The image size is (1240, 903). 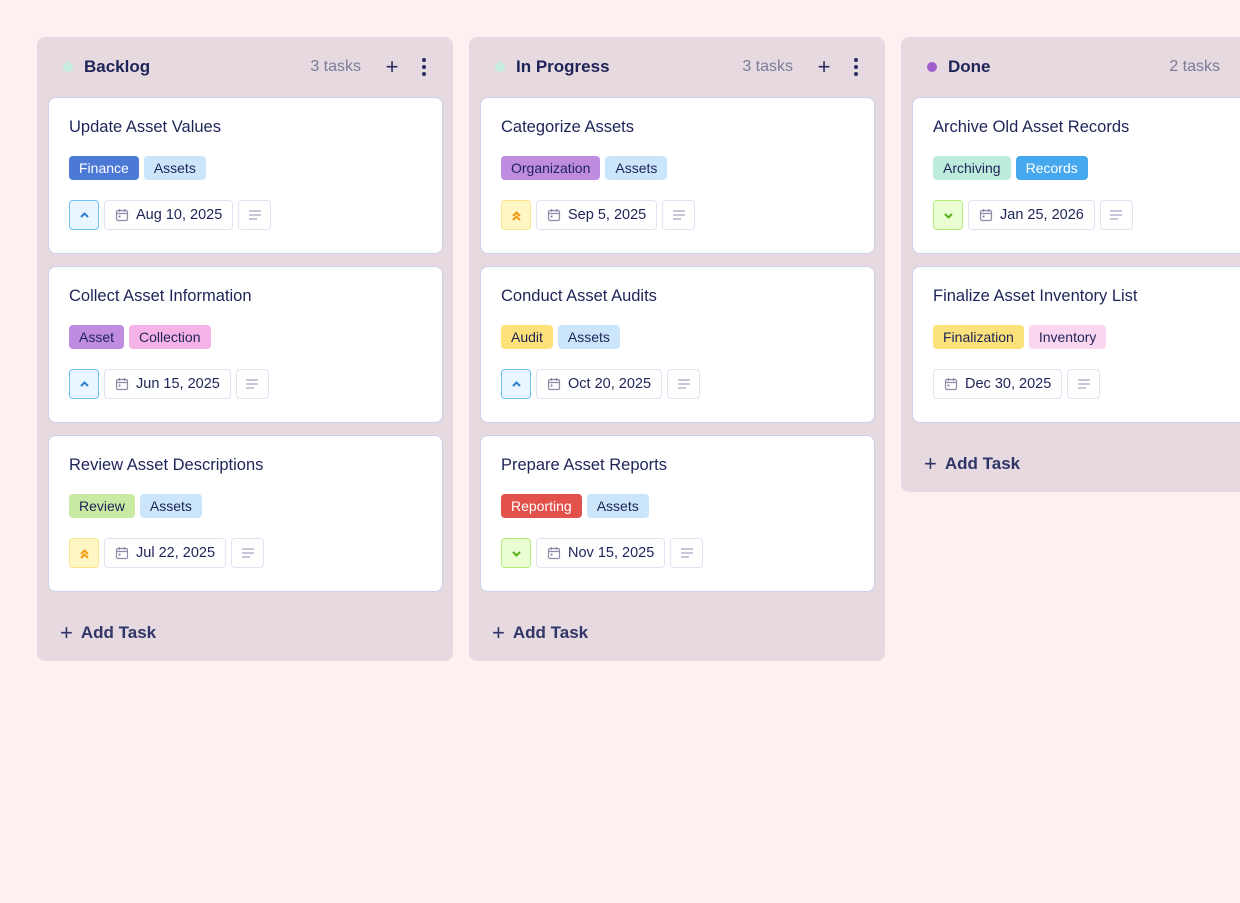 What do you see at coordinates (579, 296) in the screenshot?
I see `task-title: Conduct Asset Audits` at bounding box center [579, 296].